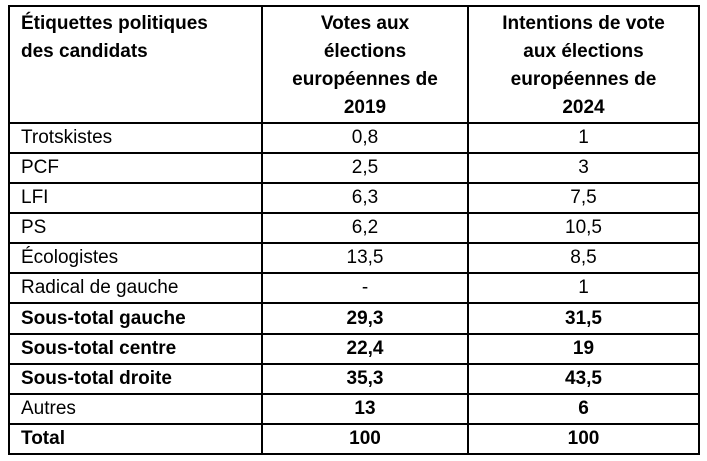 This screenshot has width=707, height=461. What do you see at coordinates (365, 408) in the screenshot?
I see `cell-votes-2019: 13` at bounding box center [365, 408].